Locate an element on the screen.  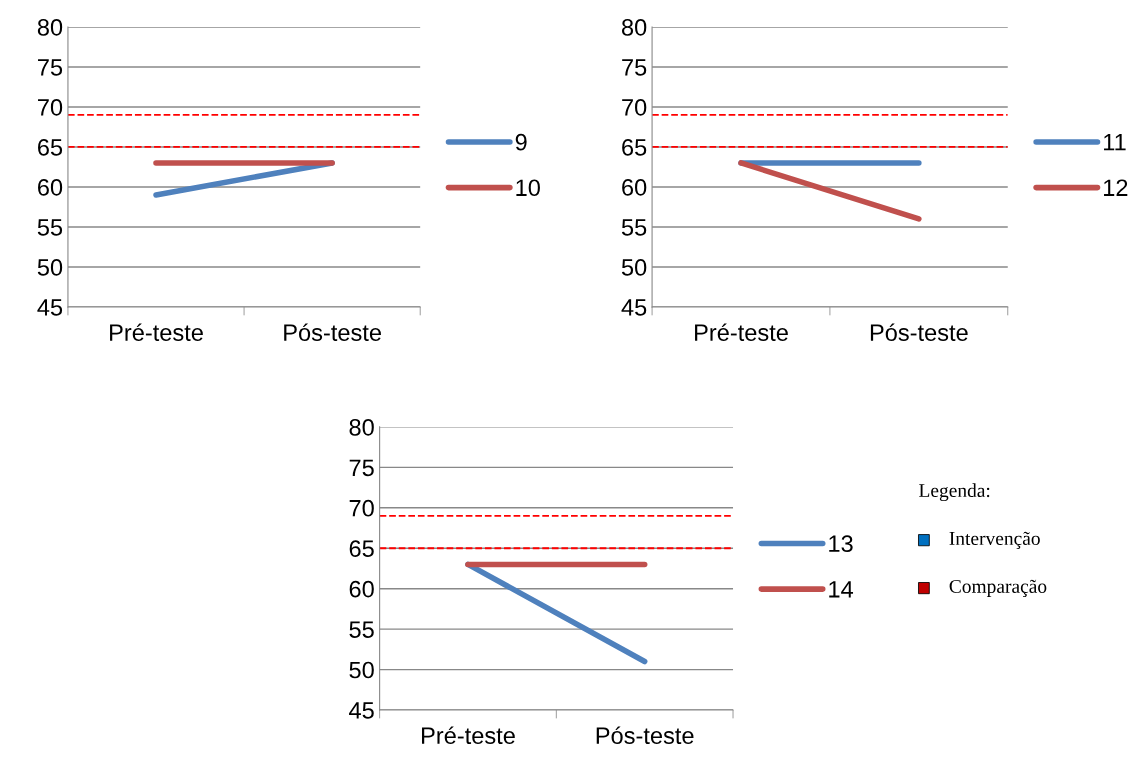
legend-label: 10 is located at coordinates (528, 188).